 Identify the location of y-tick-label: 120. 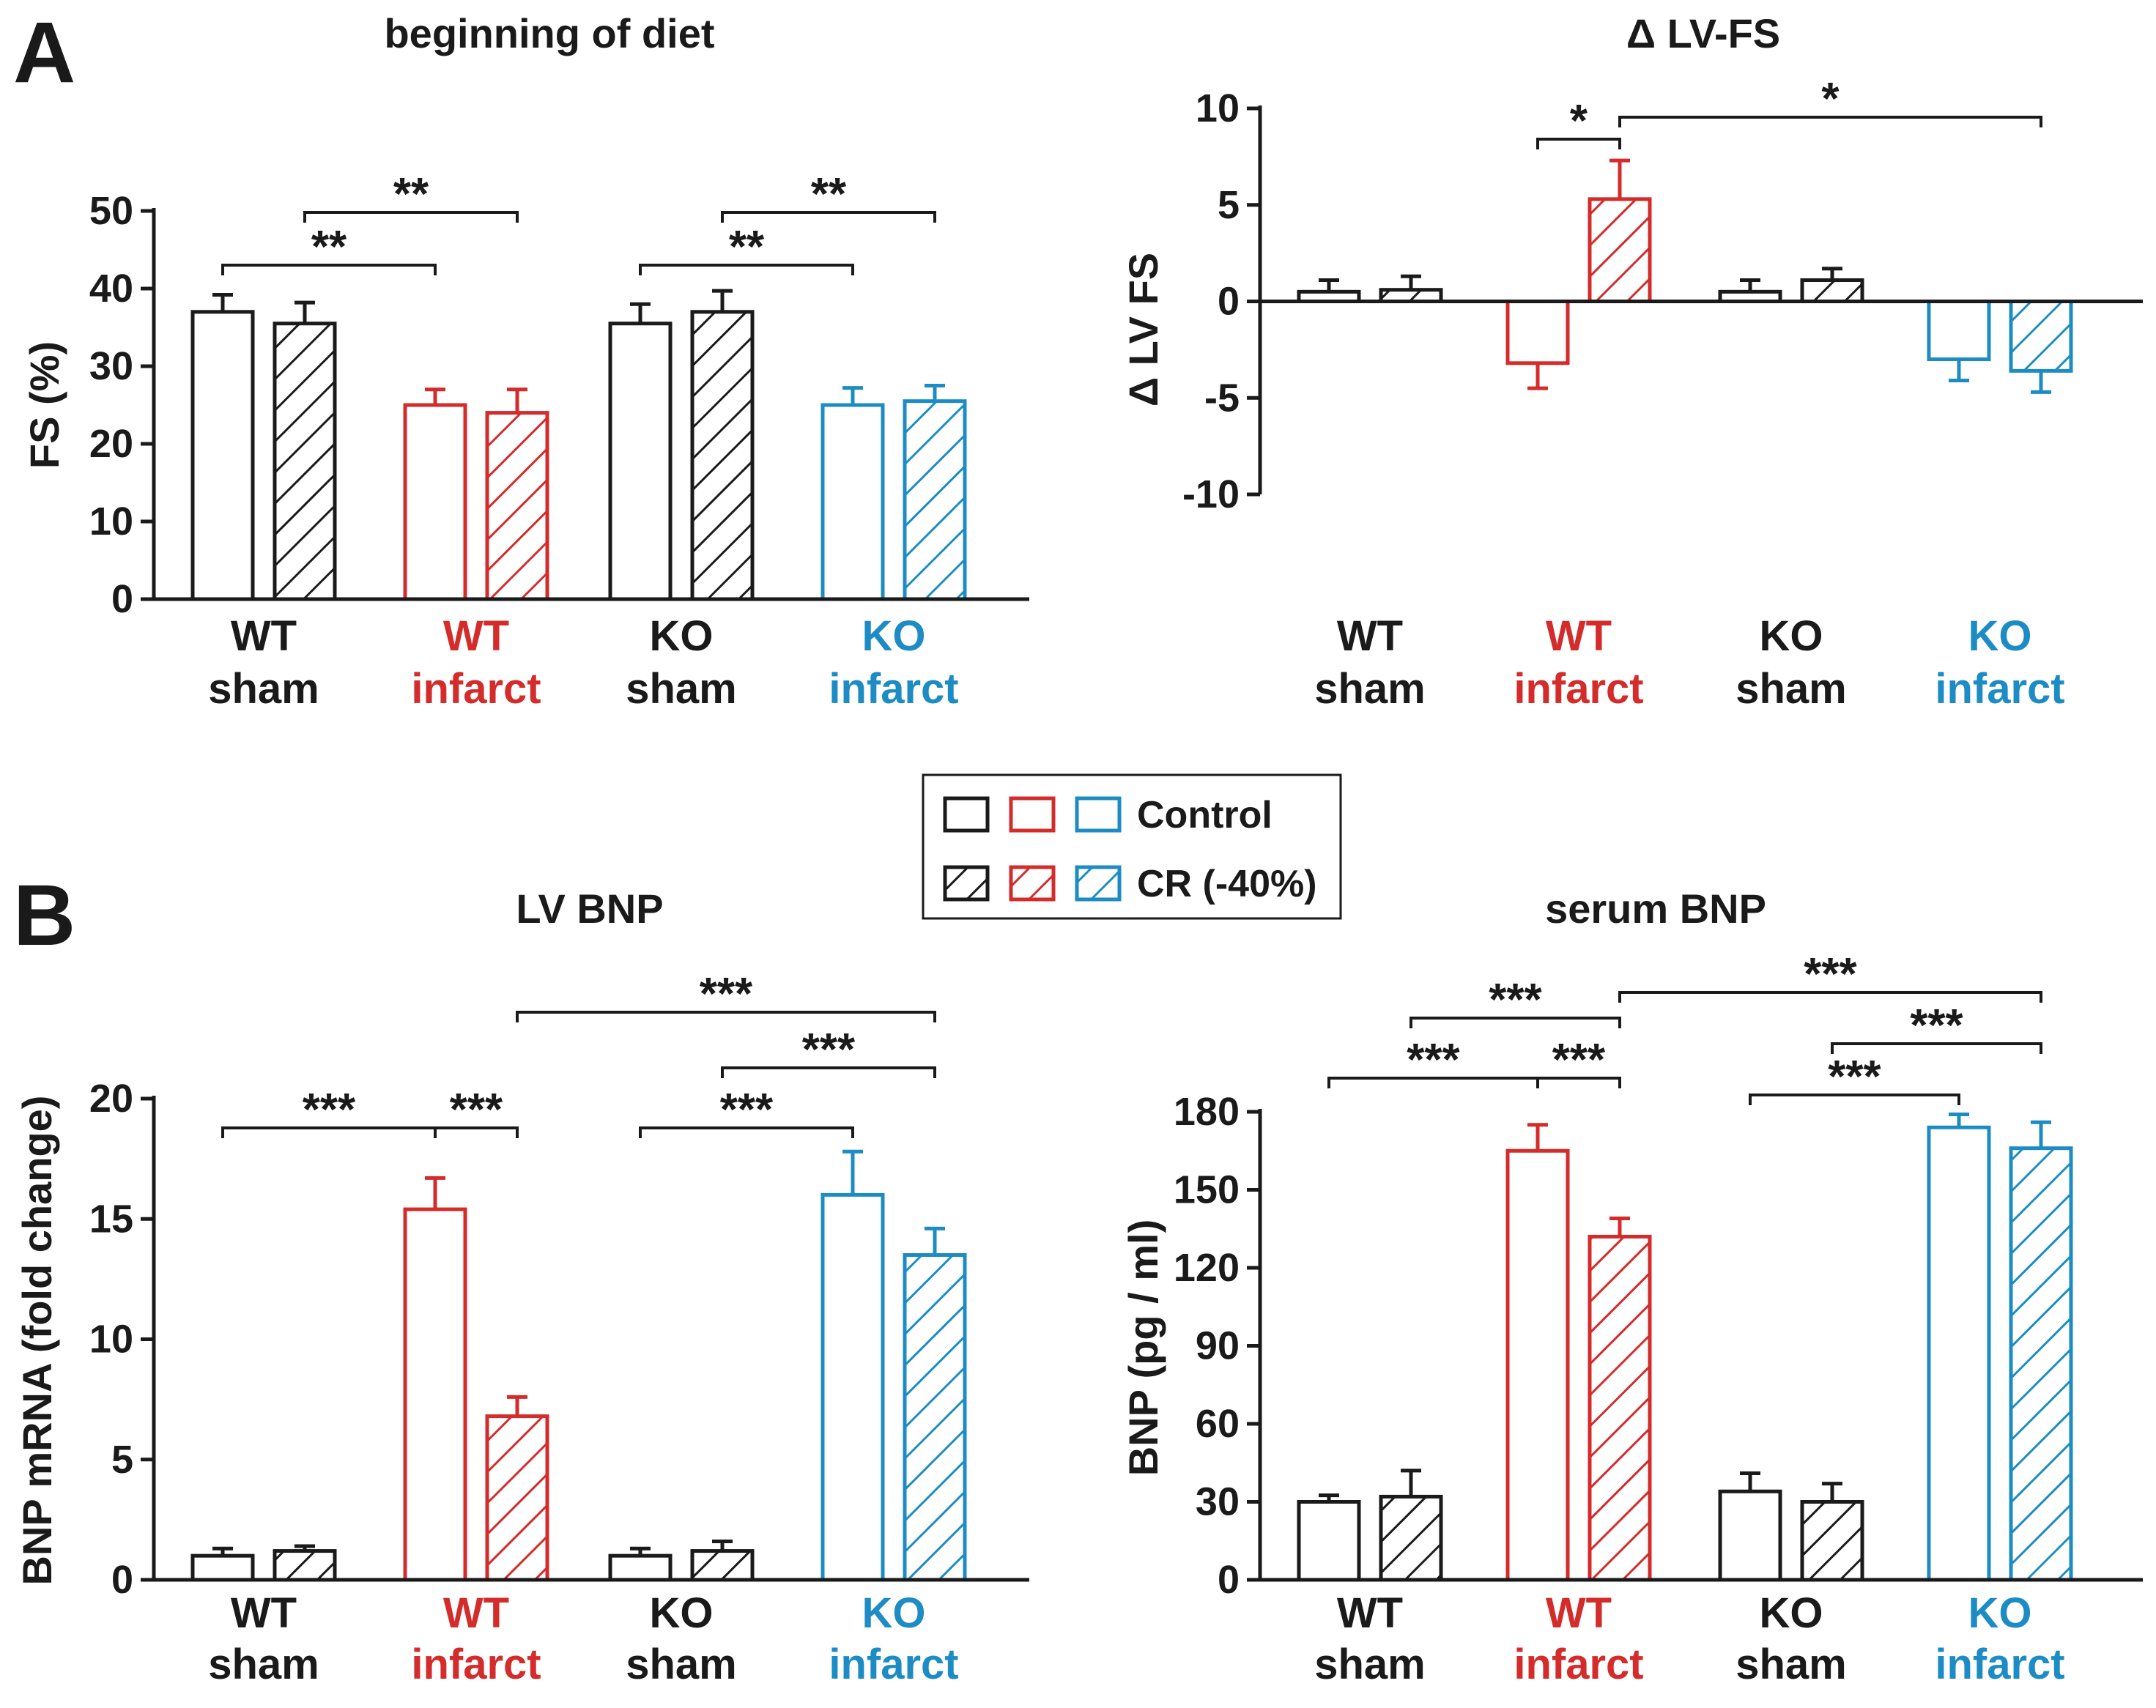
(1207, 1268).